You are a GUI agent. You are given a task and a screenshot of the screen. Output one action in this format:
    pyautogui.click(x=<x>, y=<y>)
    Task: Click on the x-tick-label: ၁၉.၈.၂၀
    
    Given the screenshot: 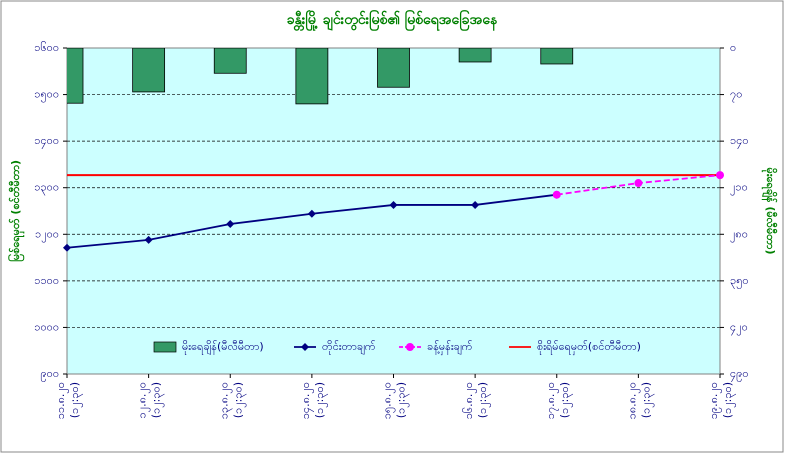 What is the action you would take?
    pyautogui.click(x=714, y=400)
    